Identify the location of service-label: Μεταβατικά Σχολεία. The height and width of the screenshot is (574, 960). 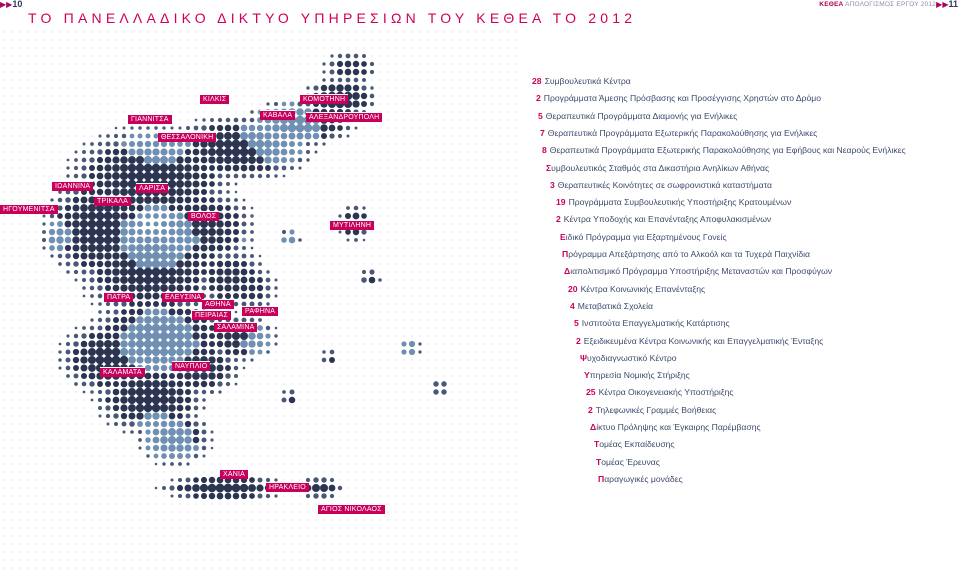
(615, 305).